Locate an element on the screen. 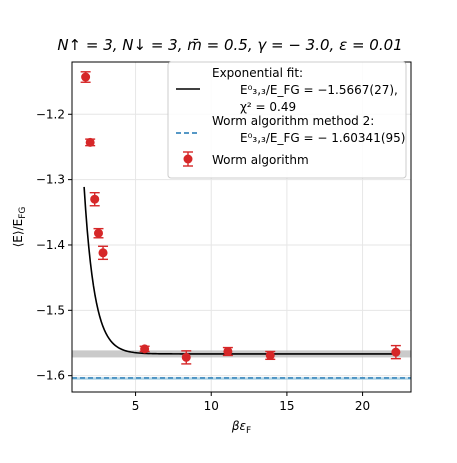 The height and width of the screenshot is (463, 457). y-axis-label: ⟨E⟩/EFG is located at coordinates (19, 227).